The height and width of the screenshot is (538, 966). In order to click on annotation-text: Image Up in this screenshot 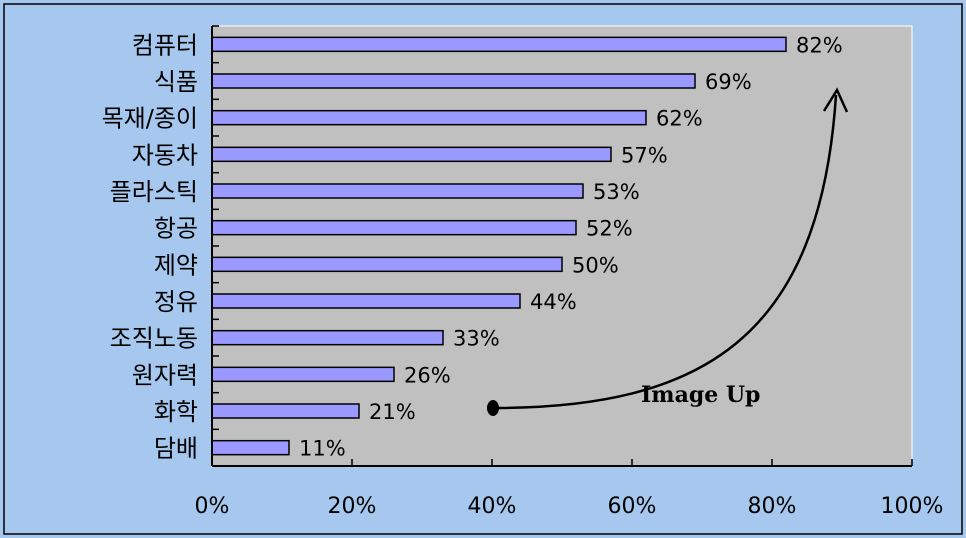, I will do `click(700, 395)`.